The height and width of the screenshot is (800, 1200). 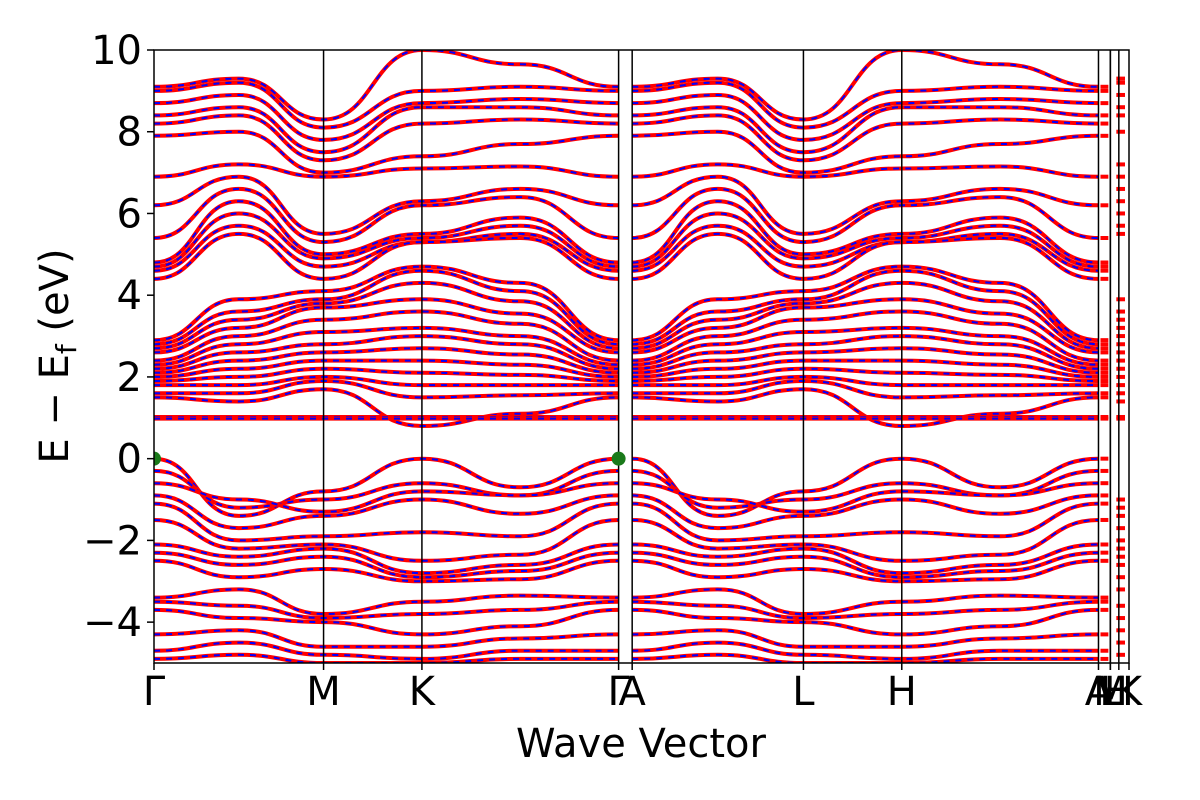 I want to click on y-tick-label-3: 2, so click(x=129, y=378).